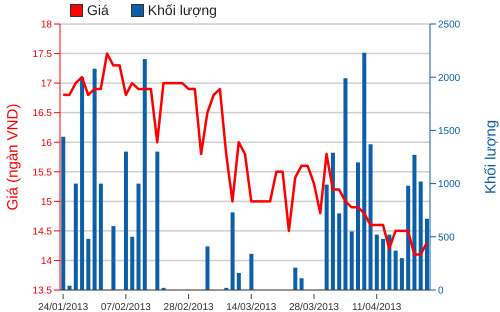  I want to click on y2-tick-label: 500, so click(447, 238).